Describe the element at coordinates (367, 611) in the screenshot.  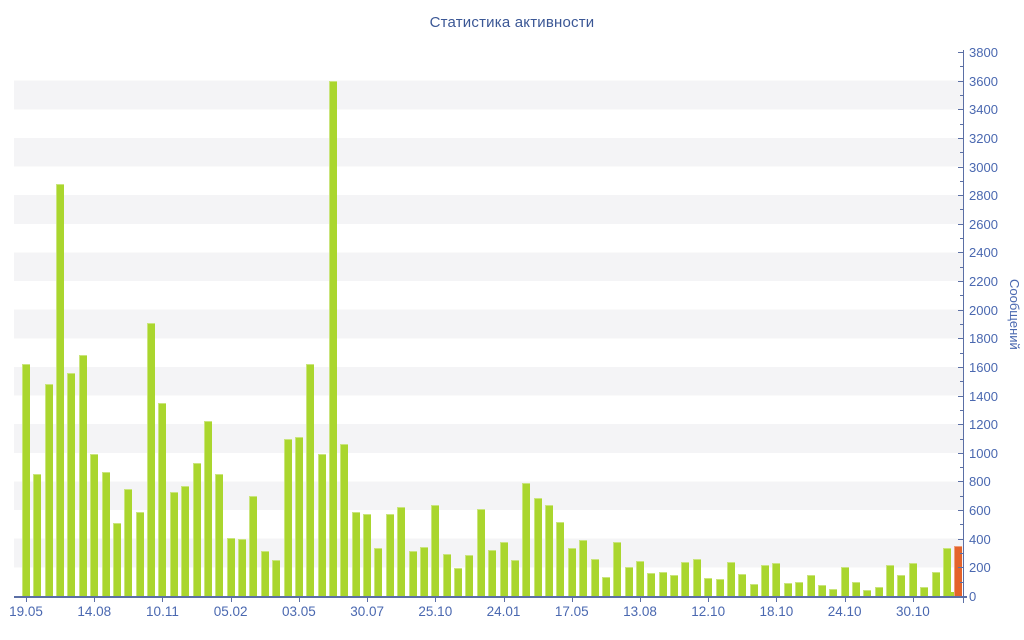
I see `x-tick-label: 30.07` at that location.